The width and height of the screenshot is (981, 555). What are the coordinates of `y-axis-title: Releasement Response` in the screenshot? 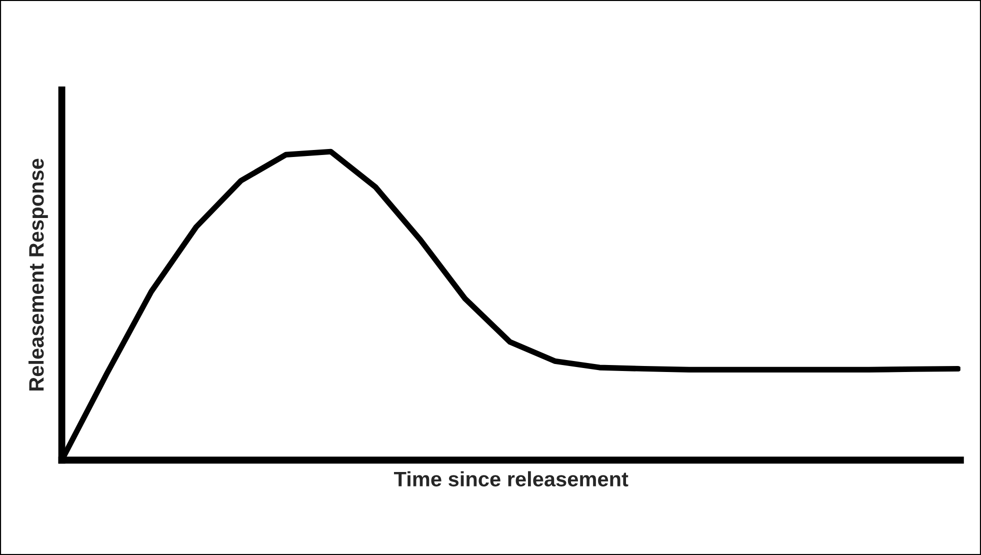 It's located at (38, 274).